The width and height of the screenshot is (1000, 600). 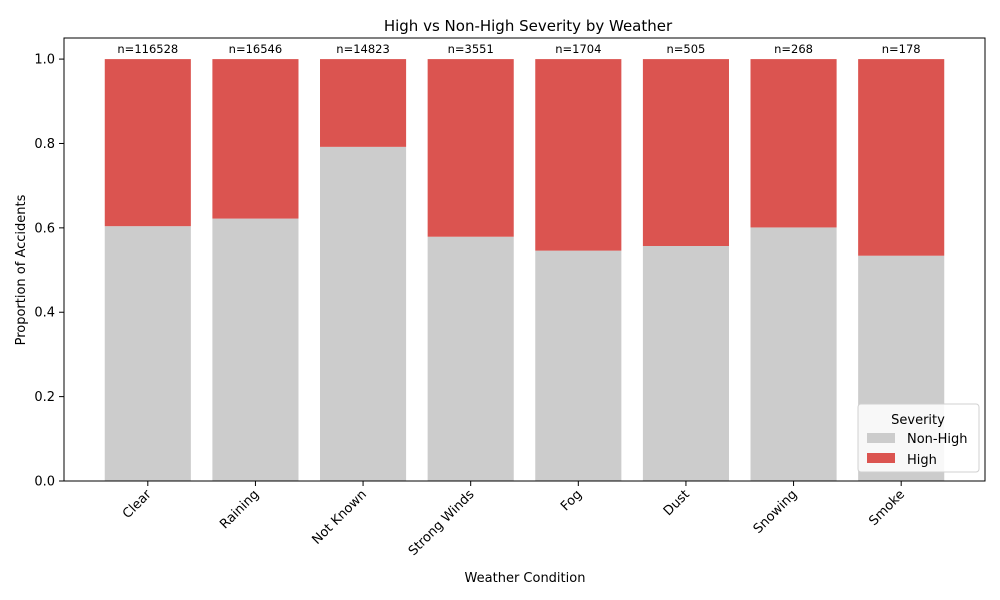 What do you see at coordinates (137, 504) in the screenshot?
I see `x-tick-label-clear: Clear` at bounding box center [137, 504].